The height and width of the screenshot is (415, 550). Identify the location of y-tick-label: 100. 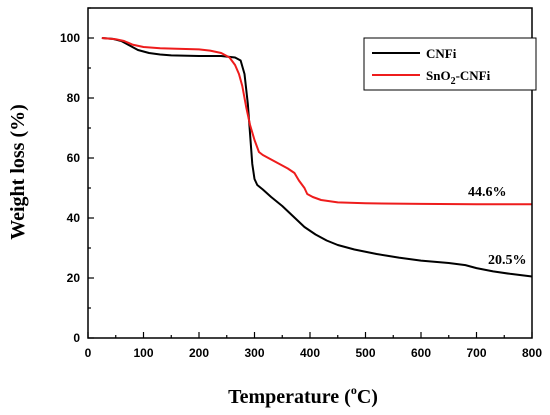
(70, 38).